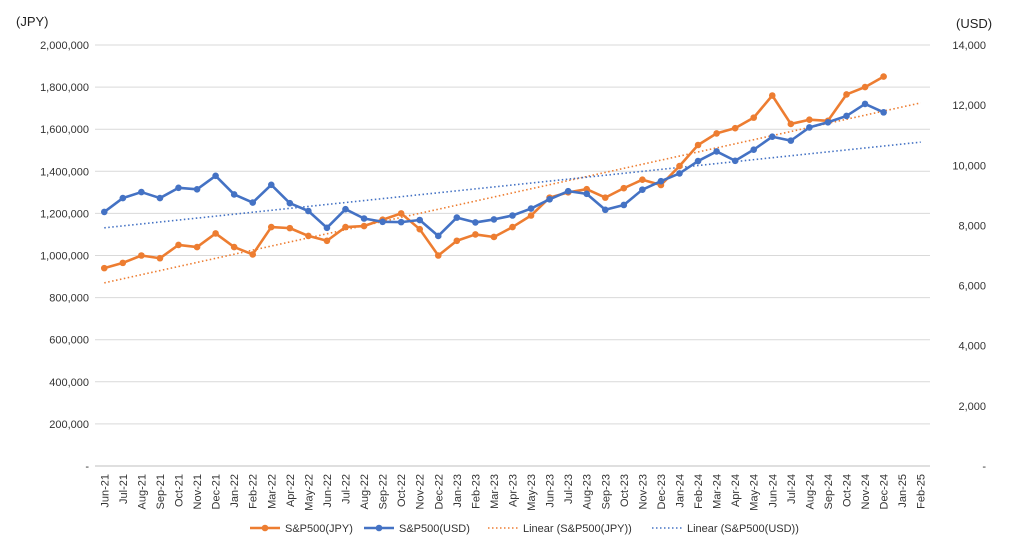 The image size is (1024, 548). What do you see at coordinates (532, 492) in the screenshot?
I see `x-tick-label: May-23` at bounding box center [532, 492].